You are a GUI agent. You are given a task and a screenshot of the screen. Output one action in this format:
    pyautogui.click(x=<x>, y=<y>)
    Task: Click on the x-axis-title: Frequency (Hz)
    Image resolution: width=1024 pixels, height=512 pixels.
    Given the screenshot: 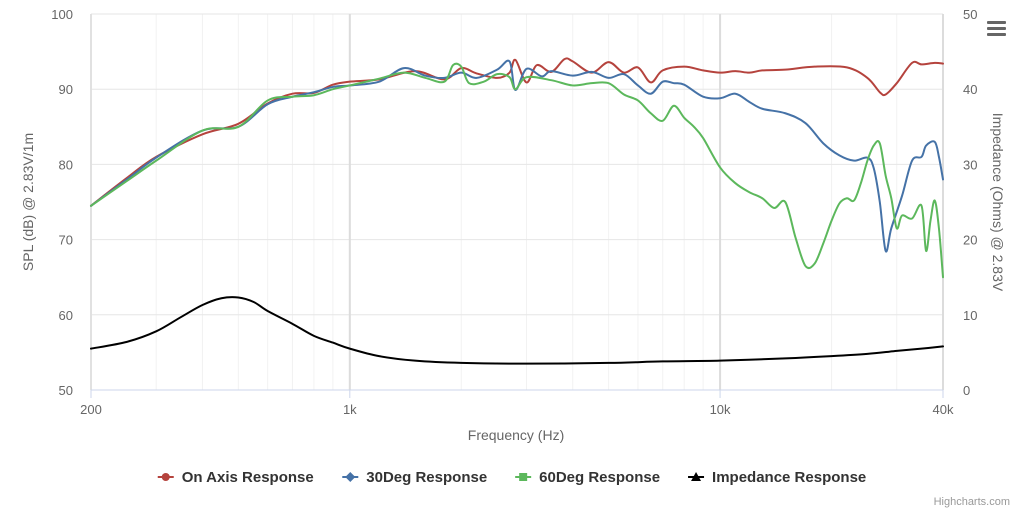 What is the action you would take?
    pyautogui.click(x=516, y=435)
    